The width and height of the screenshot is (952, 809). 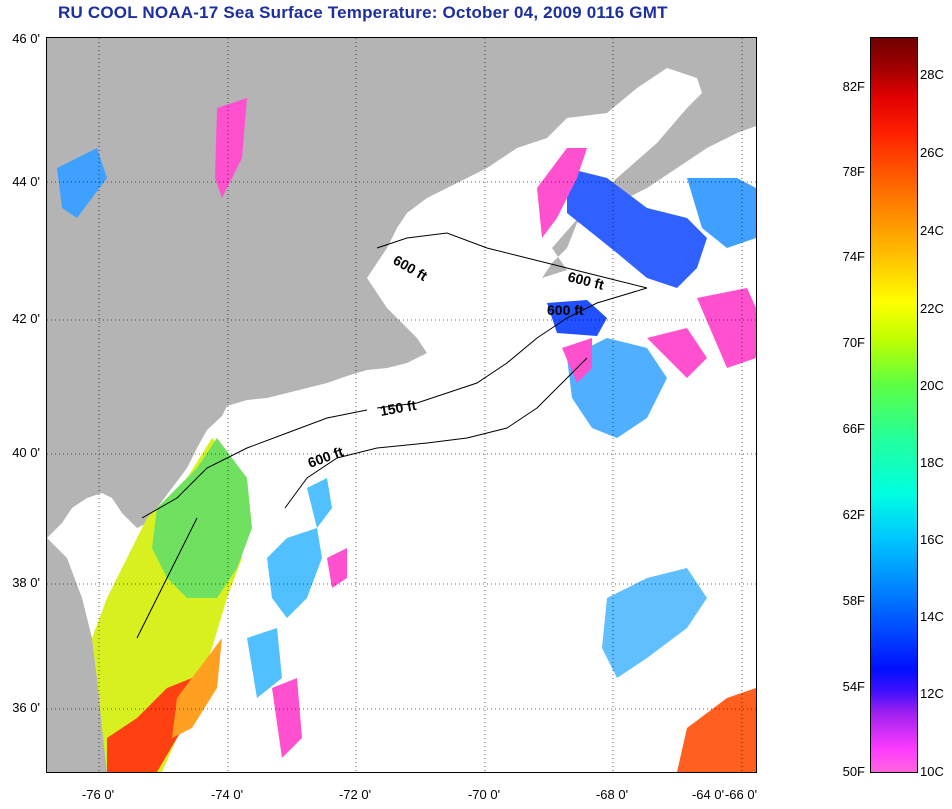 What do you see at coordinates (932, 693) in the screenshot?
I see `colorbar-c-12: 12C` at bounding box center [932, 693].